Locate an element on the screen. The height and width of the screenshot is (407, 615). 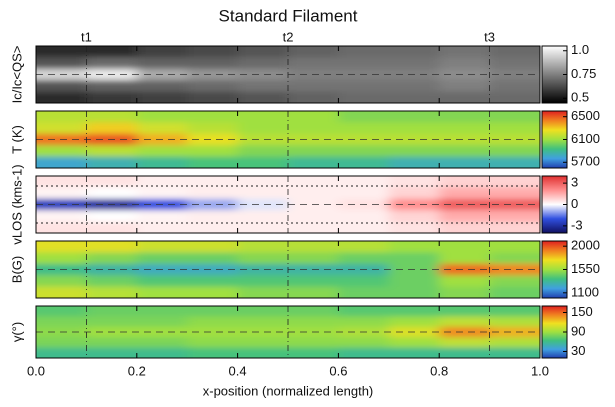
colorbar-tick-label: 0.75 is located at coordinates (583, 73).